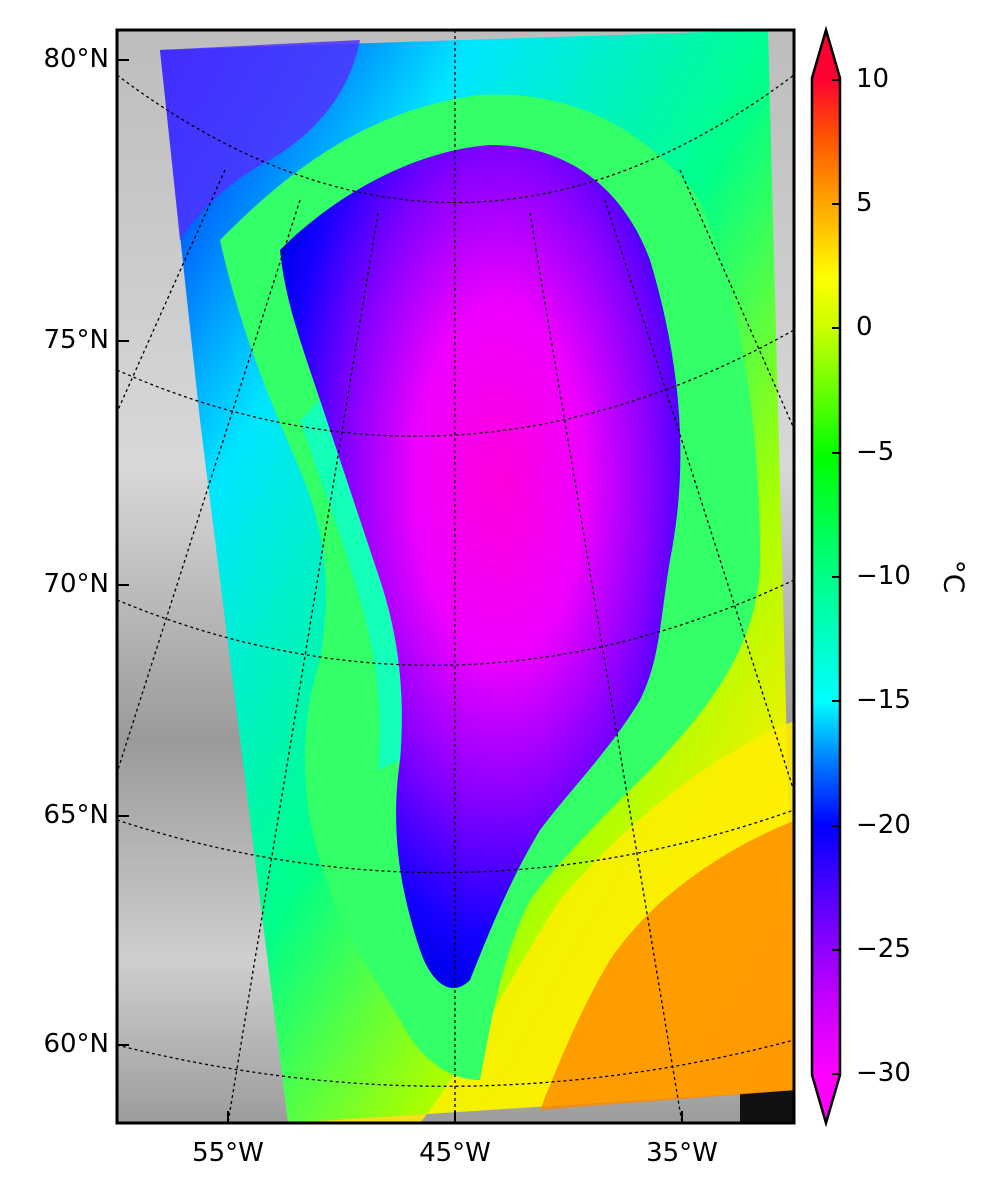 The image size is (997, 1197). I want to click on colorbar-tick-label: −15, so click(883, 700).